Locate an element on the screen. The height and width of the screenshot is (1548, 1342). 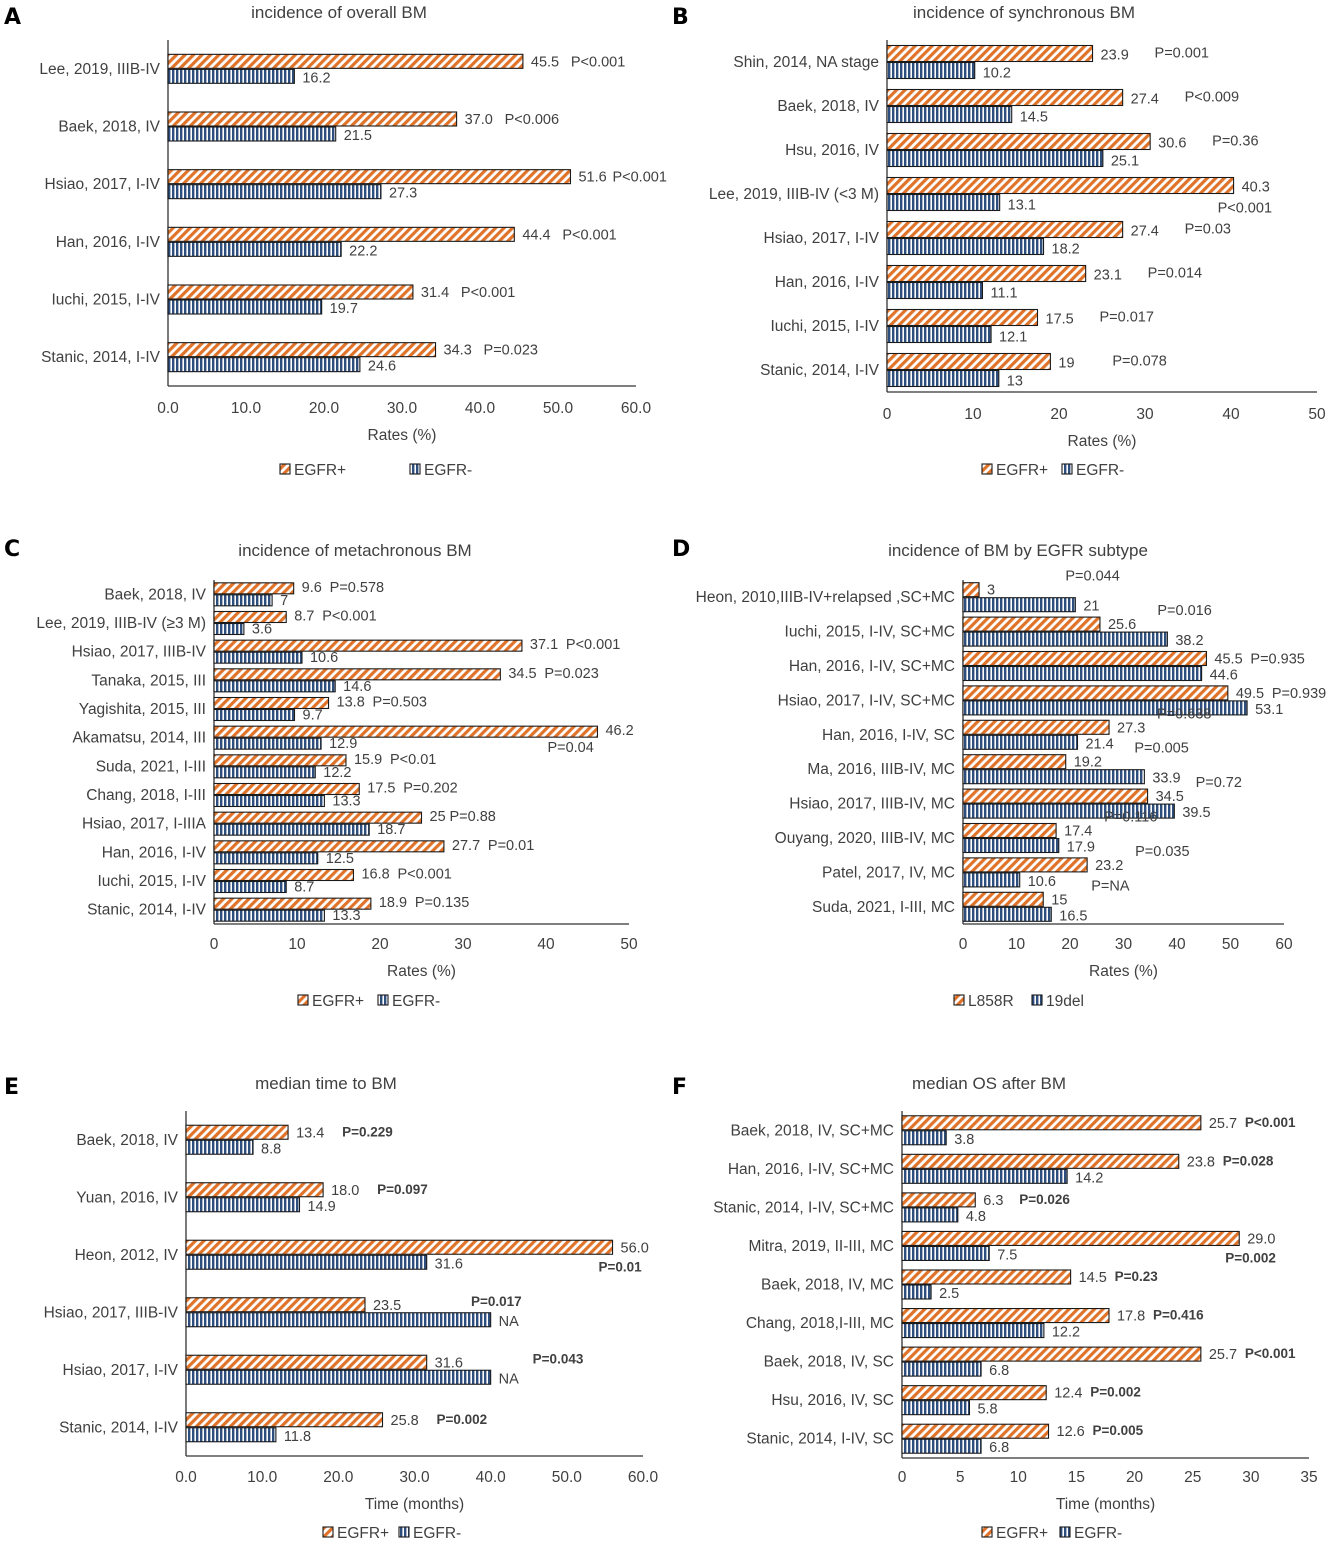
p-value-label: P=0.229 is located at coordinates (367, 1131).